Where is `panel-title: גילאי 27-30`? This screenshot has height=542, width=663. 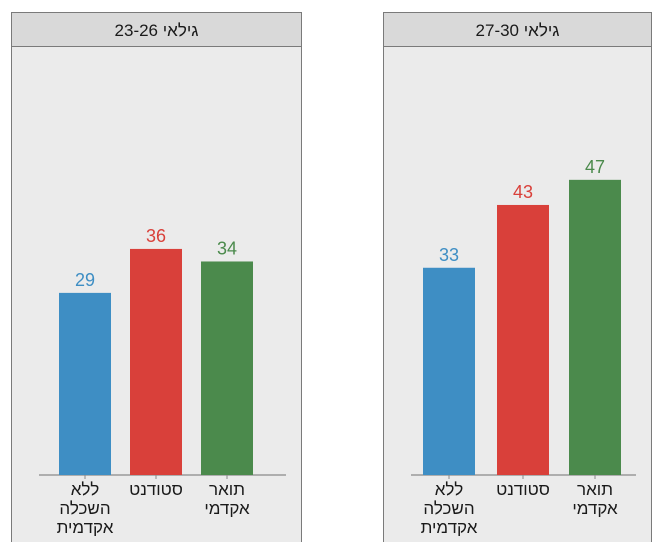
panel-title: גילאי 27-30 is located at coordinates (518, 30).